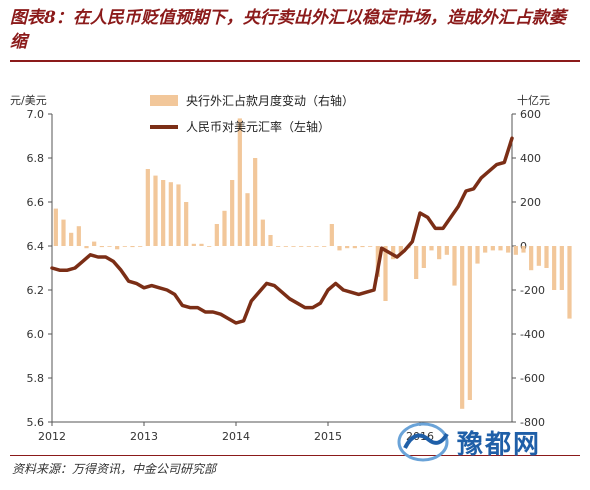  Describe the element at coordinates (295, 61) in the screenshot. I see `title-divider` at that location.